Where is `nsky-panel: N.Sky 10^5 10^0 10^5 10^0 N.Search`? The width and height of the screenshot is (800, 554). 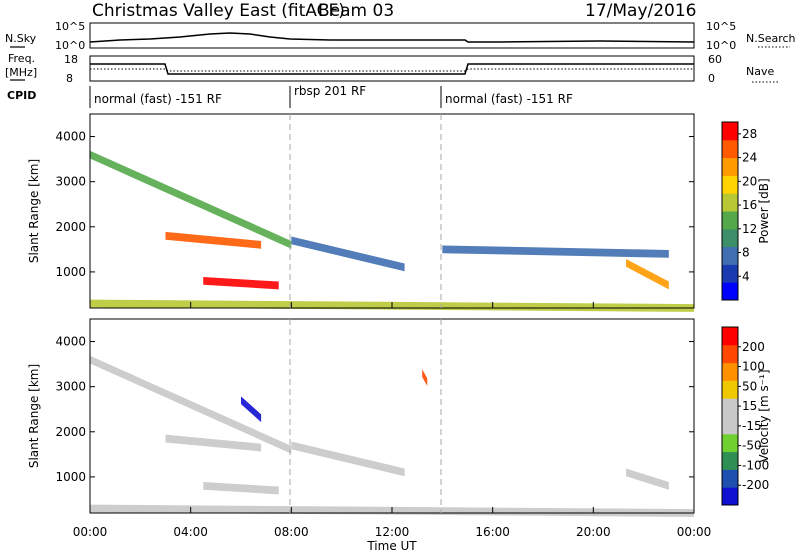
nsky-panel: N.Sky 10^5 10^0 10^5 10^0 N.Search is located at coordinates (400, 36).